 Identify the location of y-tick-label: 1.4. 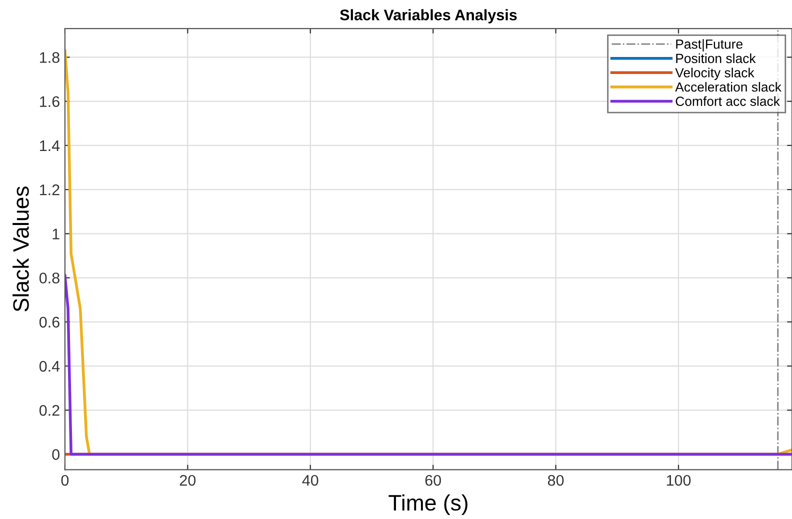
(50, 145).